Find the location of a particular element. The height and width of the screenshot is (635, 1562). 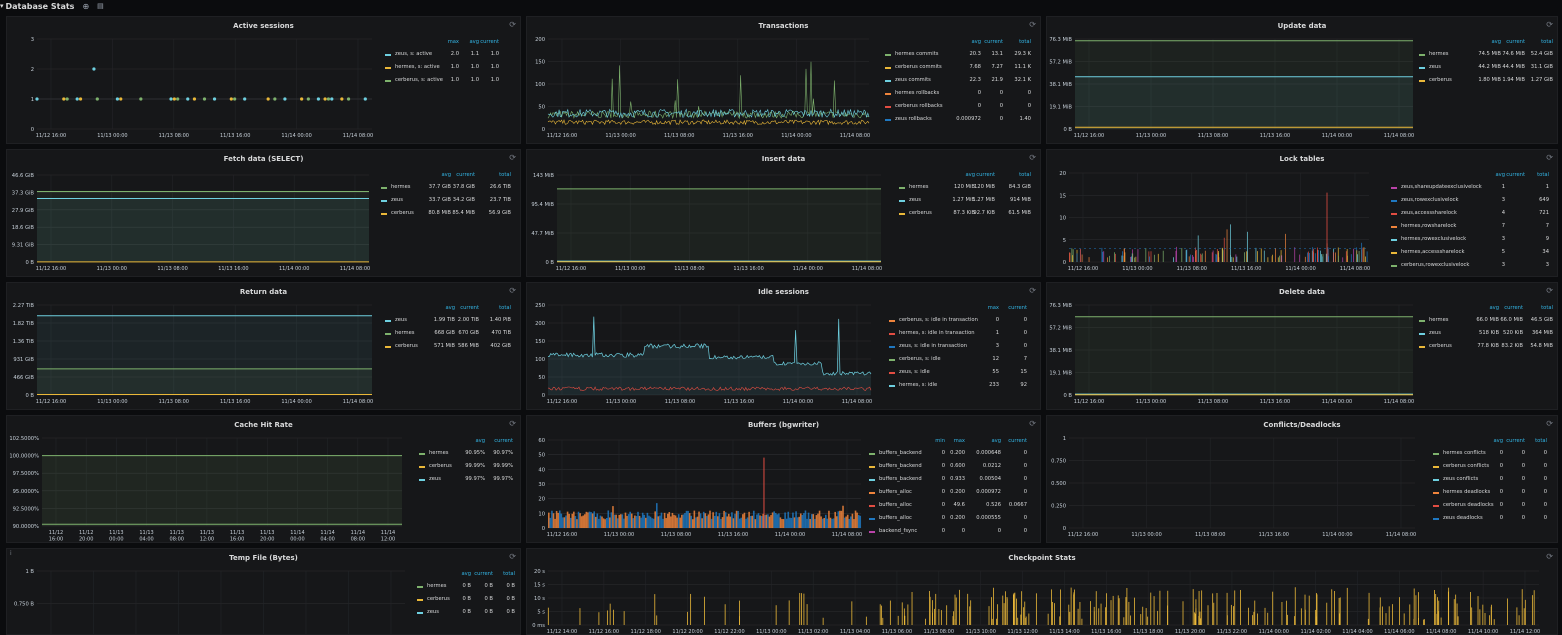

delete-row-icon: ▤ is located at coordinates (100, 6).